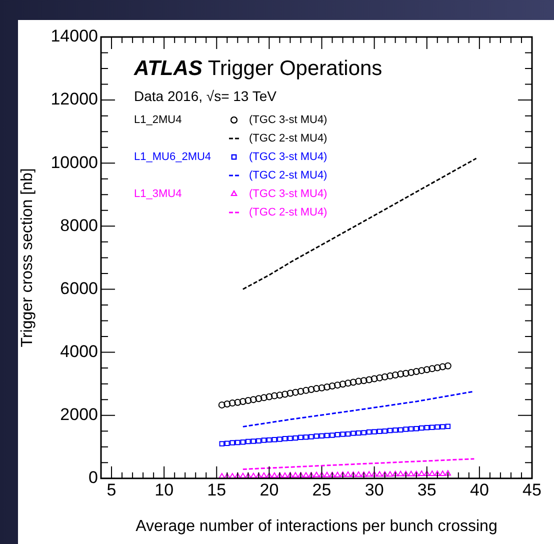  What do you see at coordinates (257, 68) in the screenshot?
I see `text: ATLAS Trigger Operations` at bounding box center [257, 68].